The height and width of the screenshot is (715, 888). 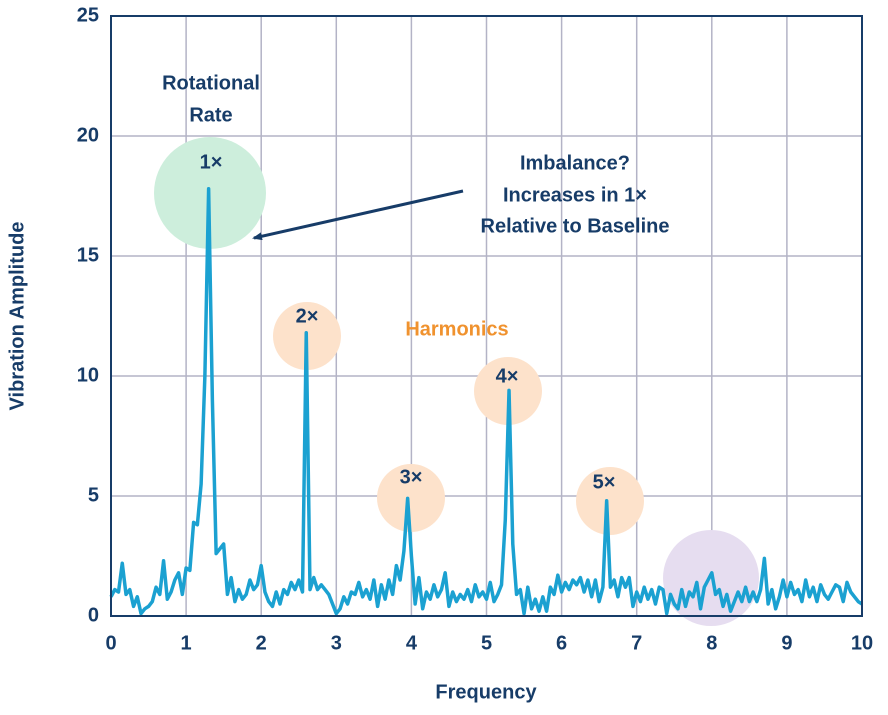 What do you see at coordinates (88, 135) in the screenshot?
I see `y-tick-label: 20` at bounding box center [88, 135].